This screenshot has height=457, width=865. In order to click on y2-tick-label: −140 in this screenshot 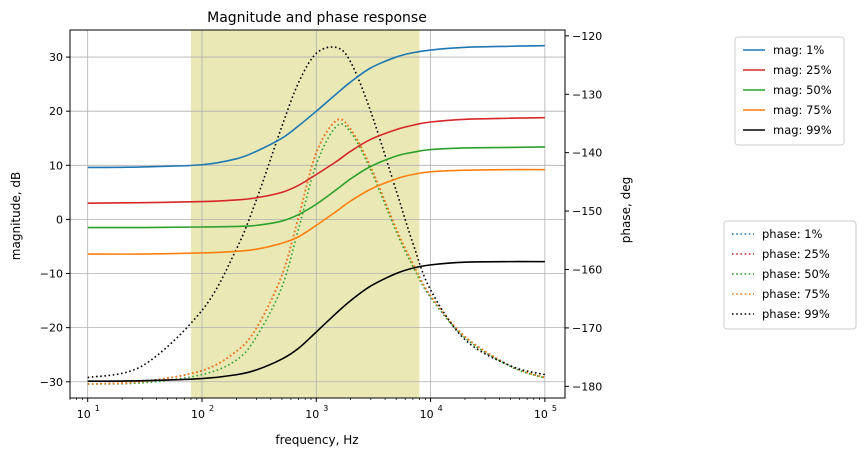, I will do `click(587, 153)`.